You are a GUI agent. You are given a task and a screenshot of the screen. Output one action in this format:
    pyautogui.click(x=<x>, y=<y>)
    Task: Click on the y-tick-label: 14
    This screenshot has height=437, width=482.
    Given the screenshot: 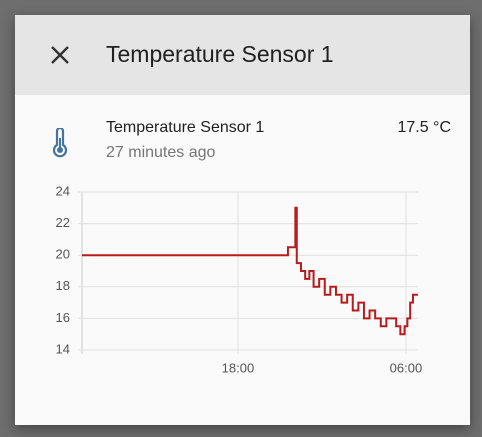 What is the action you would take?
    pyautogui.click(x=63, y=348)
    